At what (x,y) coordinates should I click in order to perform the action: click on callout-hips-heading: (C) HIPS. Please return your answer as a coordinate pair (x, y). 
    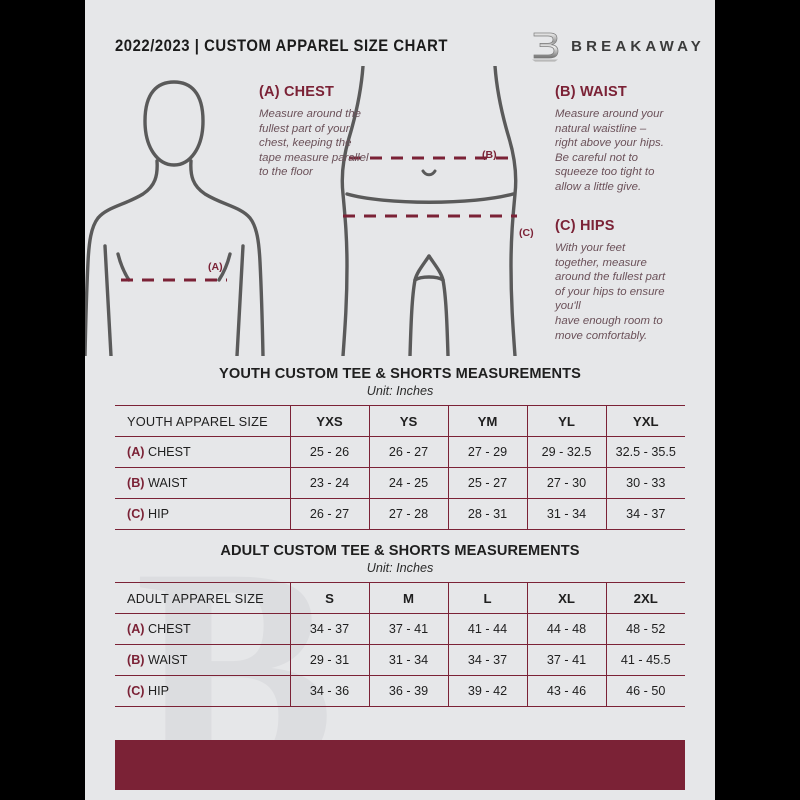
    Looking at the image, I should click on (585, 226).